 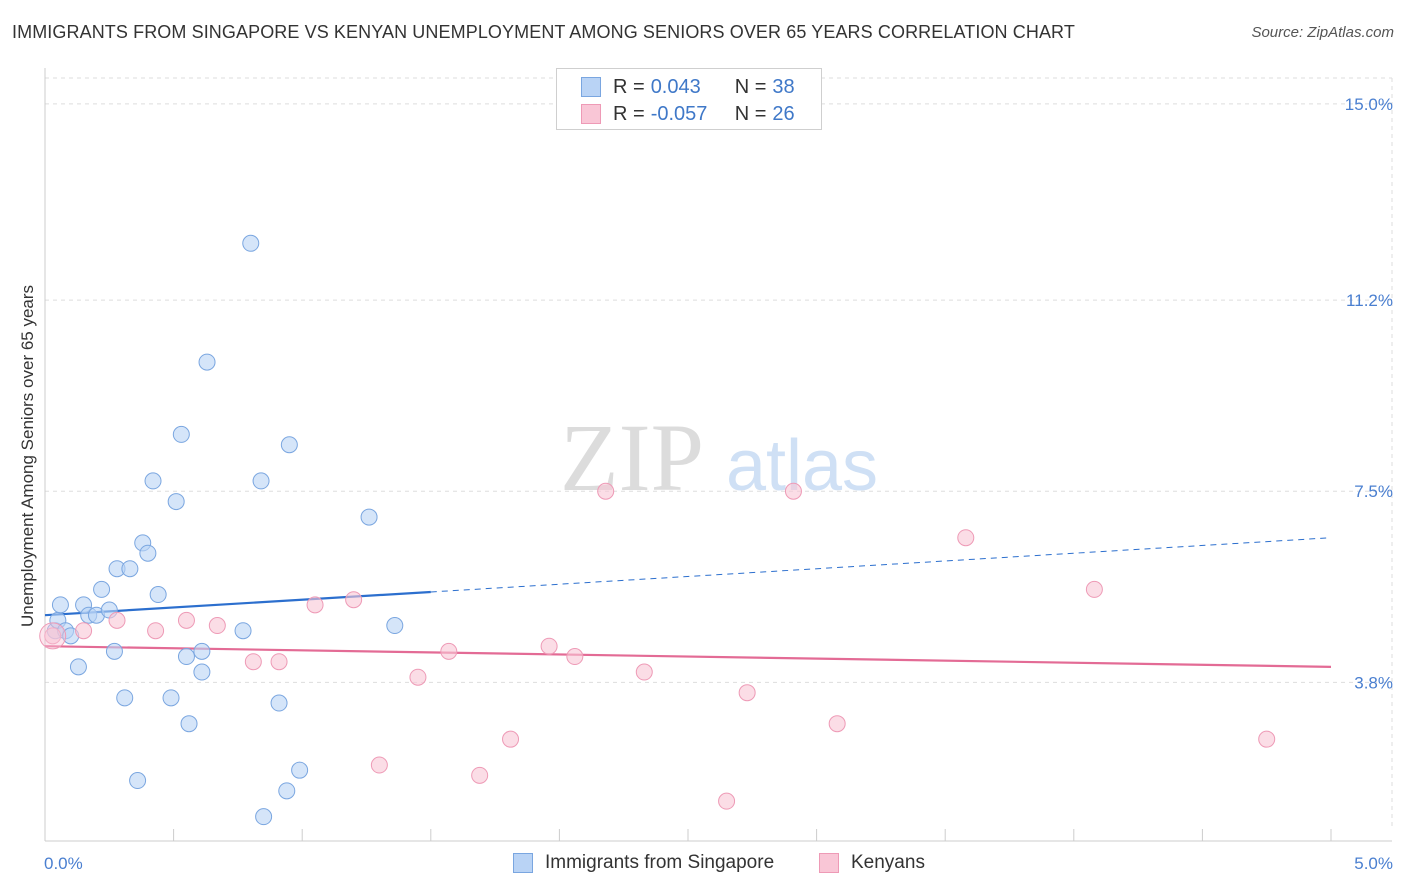 I want to click on bottom-legend-kenyans: Kenyans, so click(x=872, y=863).